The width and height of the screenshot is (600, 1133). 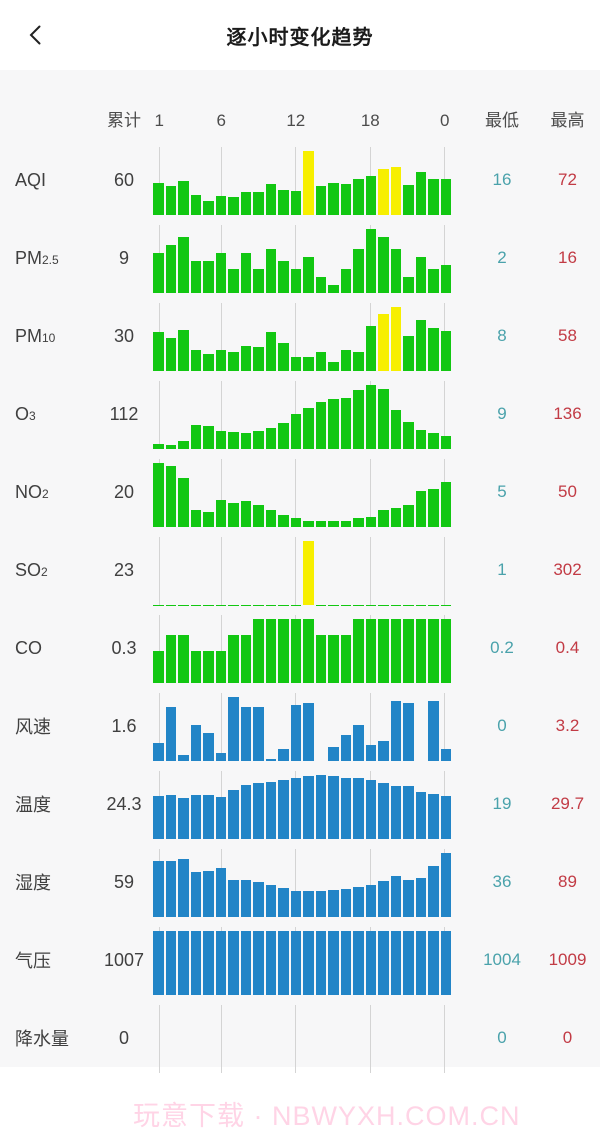 What do you see at coordinates (502, 118) in the screenshot?
I see `column-min-label: 最低` at bounding box center [502, 118].